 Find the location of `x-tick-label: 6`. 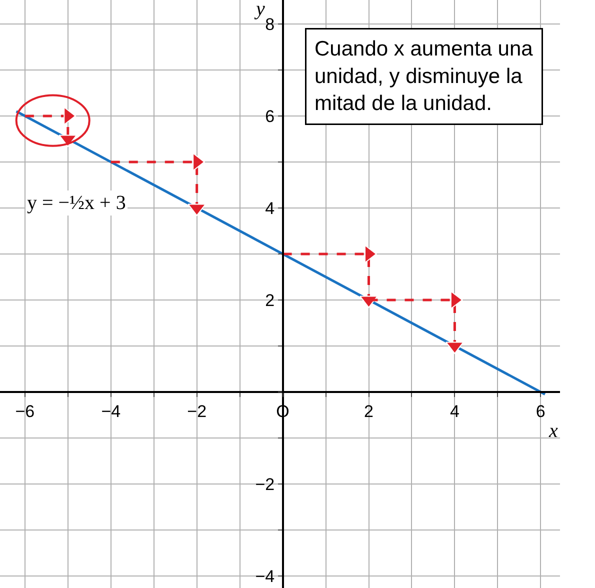

x-tick-label: 6 is located at coordinates (541, 412).